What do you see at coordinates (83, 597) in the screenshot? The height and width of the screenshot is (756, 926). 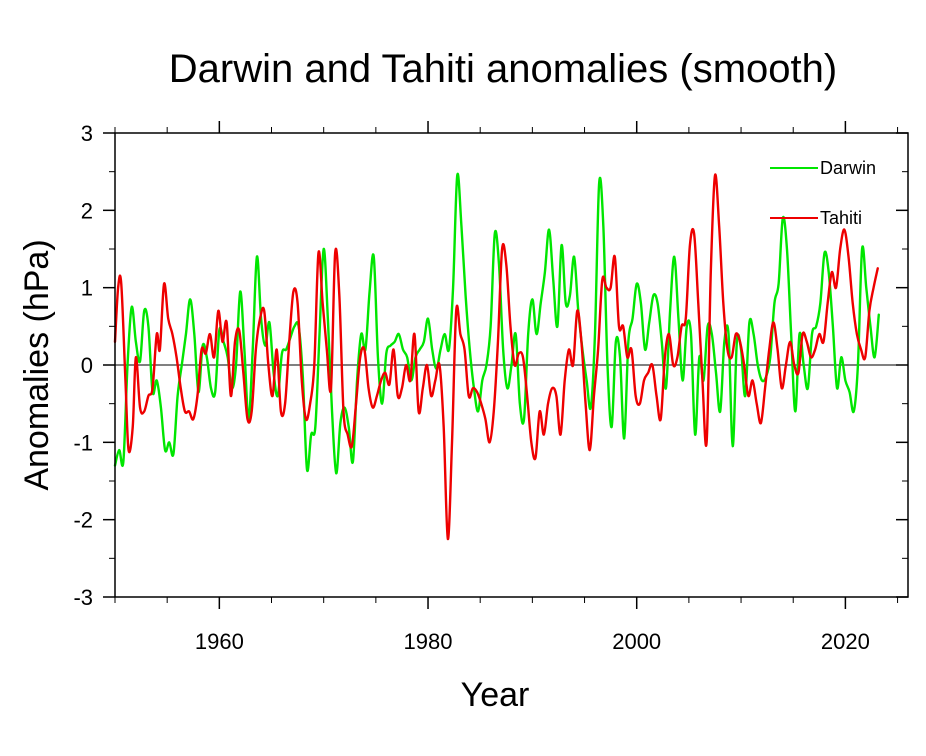 I see `y-tick-label: -3` at bounding box center [83, 597].